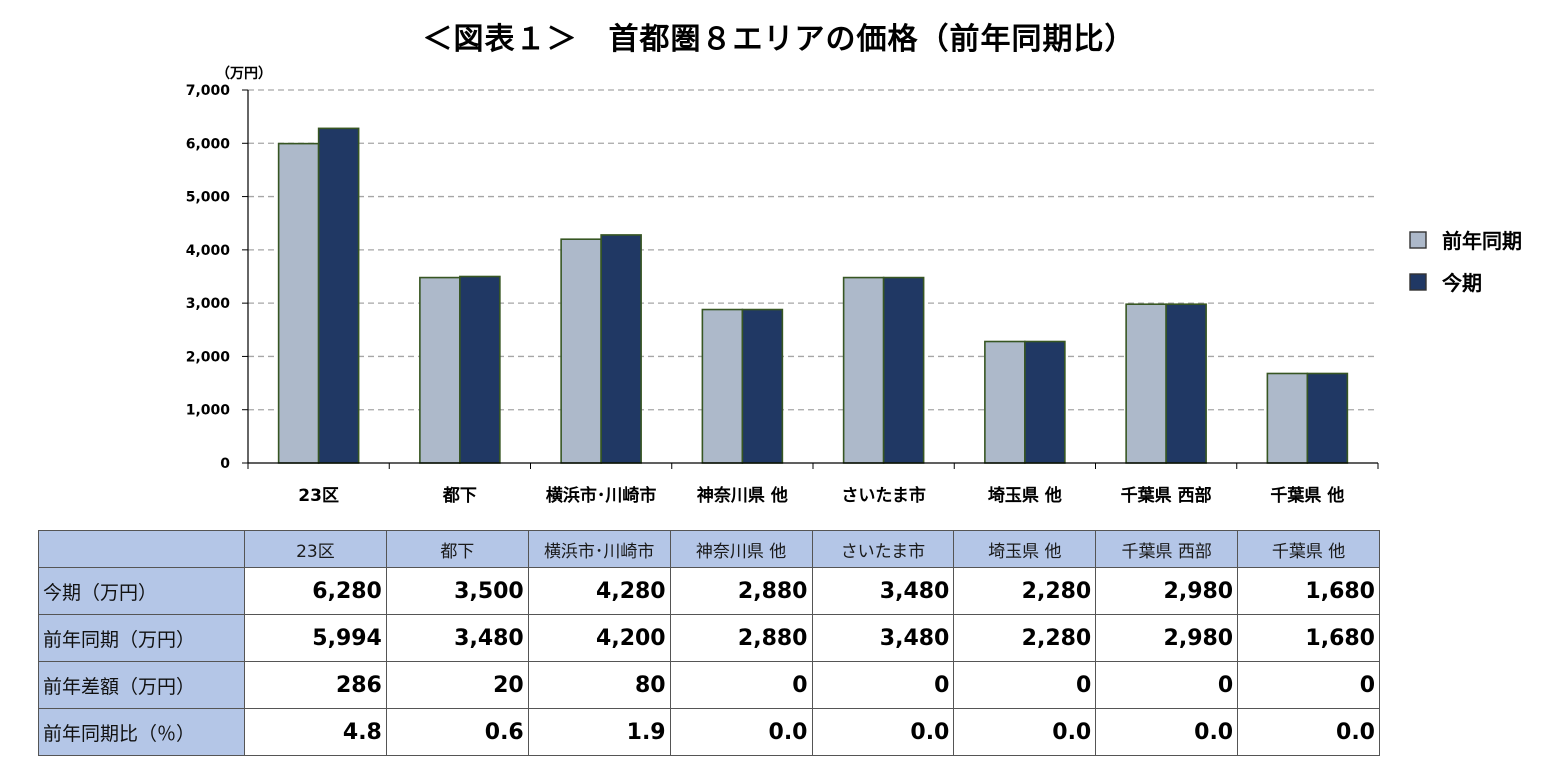 The width and height of the screenshot is (1558, 778). Describe the element at coordinates (1167, 549) in the screenshot. I see `table-header-cell: 千葉県 西部` at that location.